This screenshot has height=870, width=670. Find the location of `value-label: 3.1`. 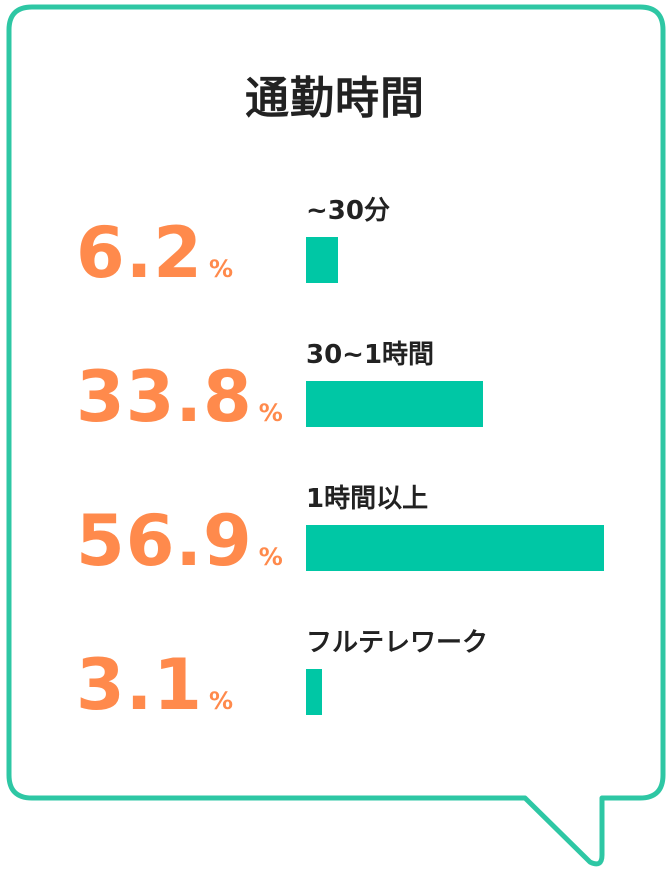

value-label: 3.1 is located at coordinates (140, 685).